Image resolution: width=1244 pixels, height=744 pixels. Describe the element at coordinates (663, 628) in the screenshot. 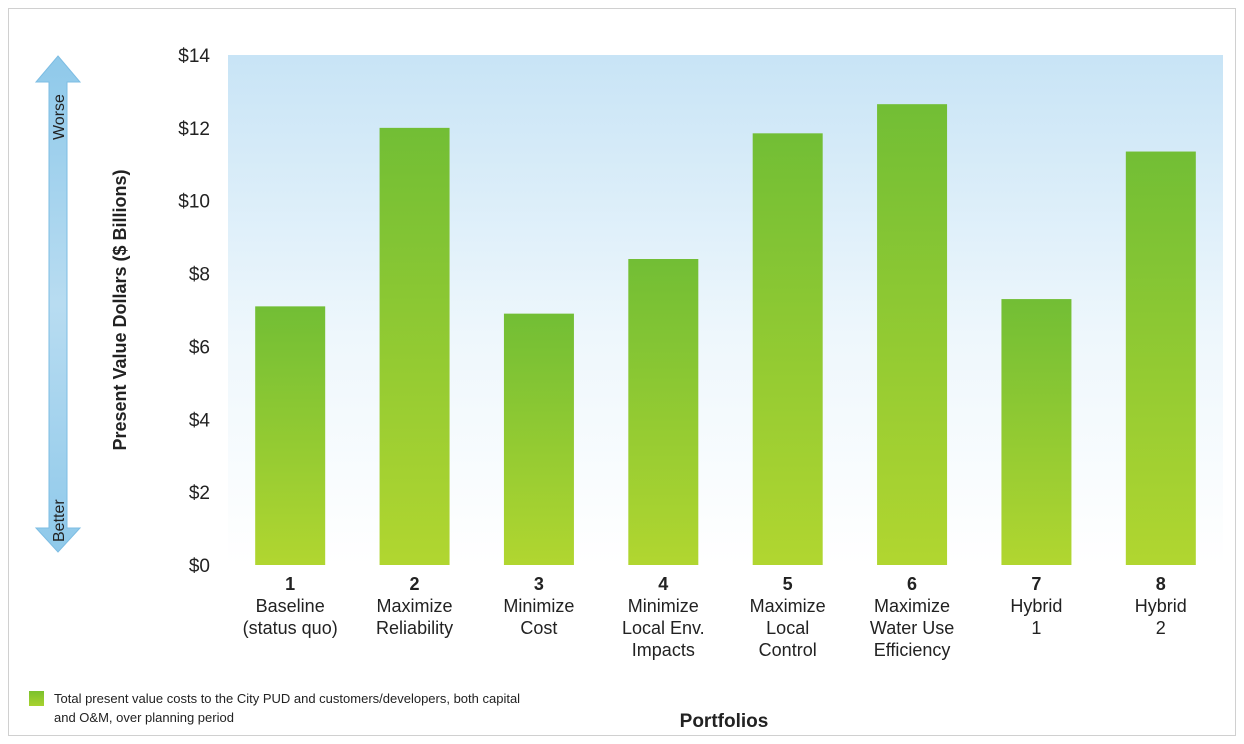

I see `x-tick-label: Local Env.` at that location.